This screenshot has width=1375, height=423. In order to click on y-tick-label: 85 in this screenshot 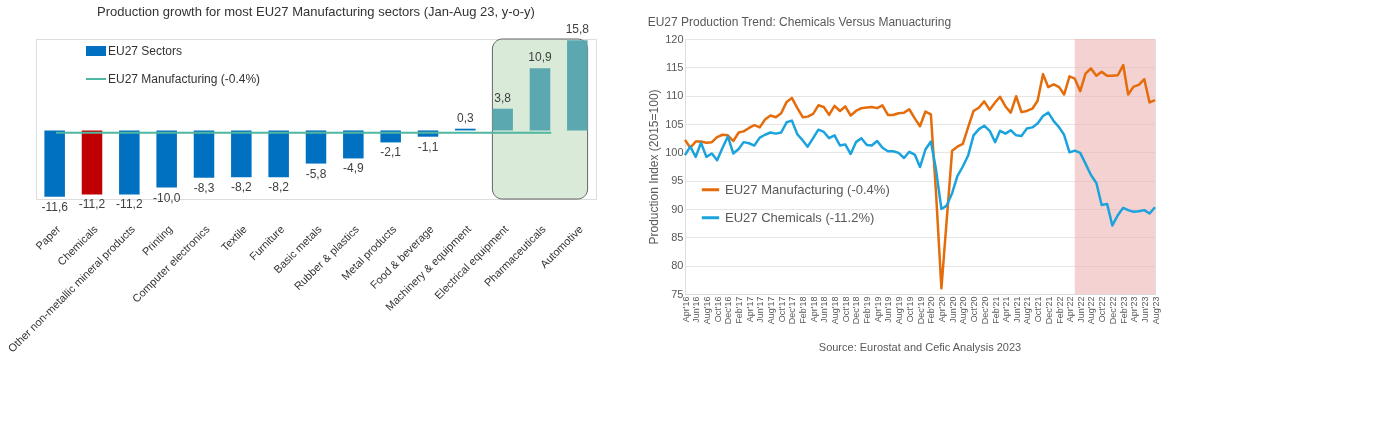, I will do `click(677, 236)`.